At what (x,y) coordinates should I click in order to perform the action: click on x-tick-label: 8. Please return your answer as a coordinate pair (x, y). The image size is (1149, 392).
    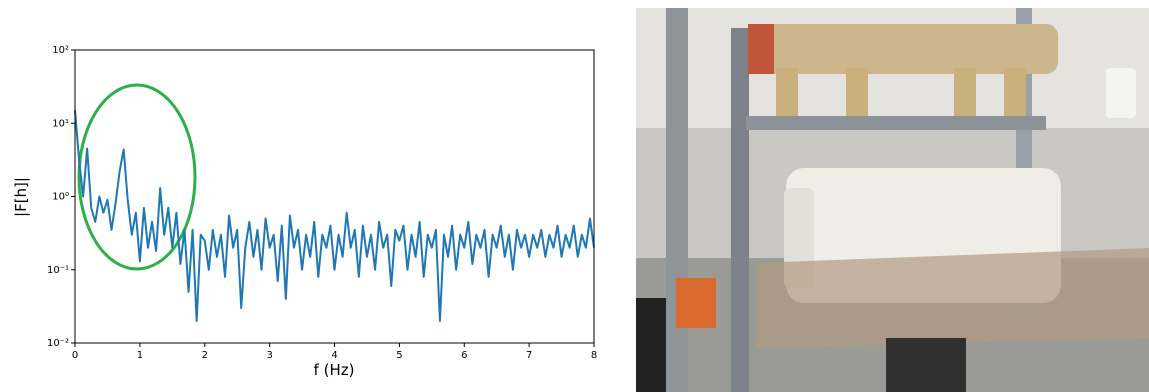
    Looking at the image, I should click on (594, 355).